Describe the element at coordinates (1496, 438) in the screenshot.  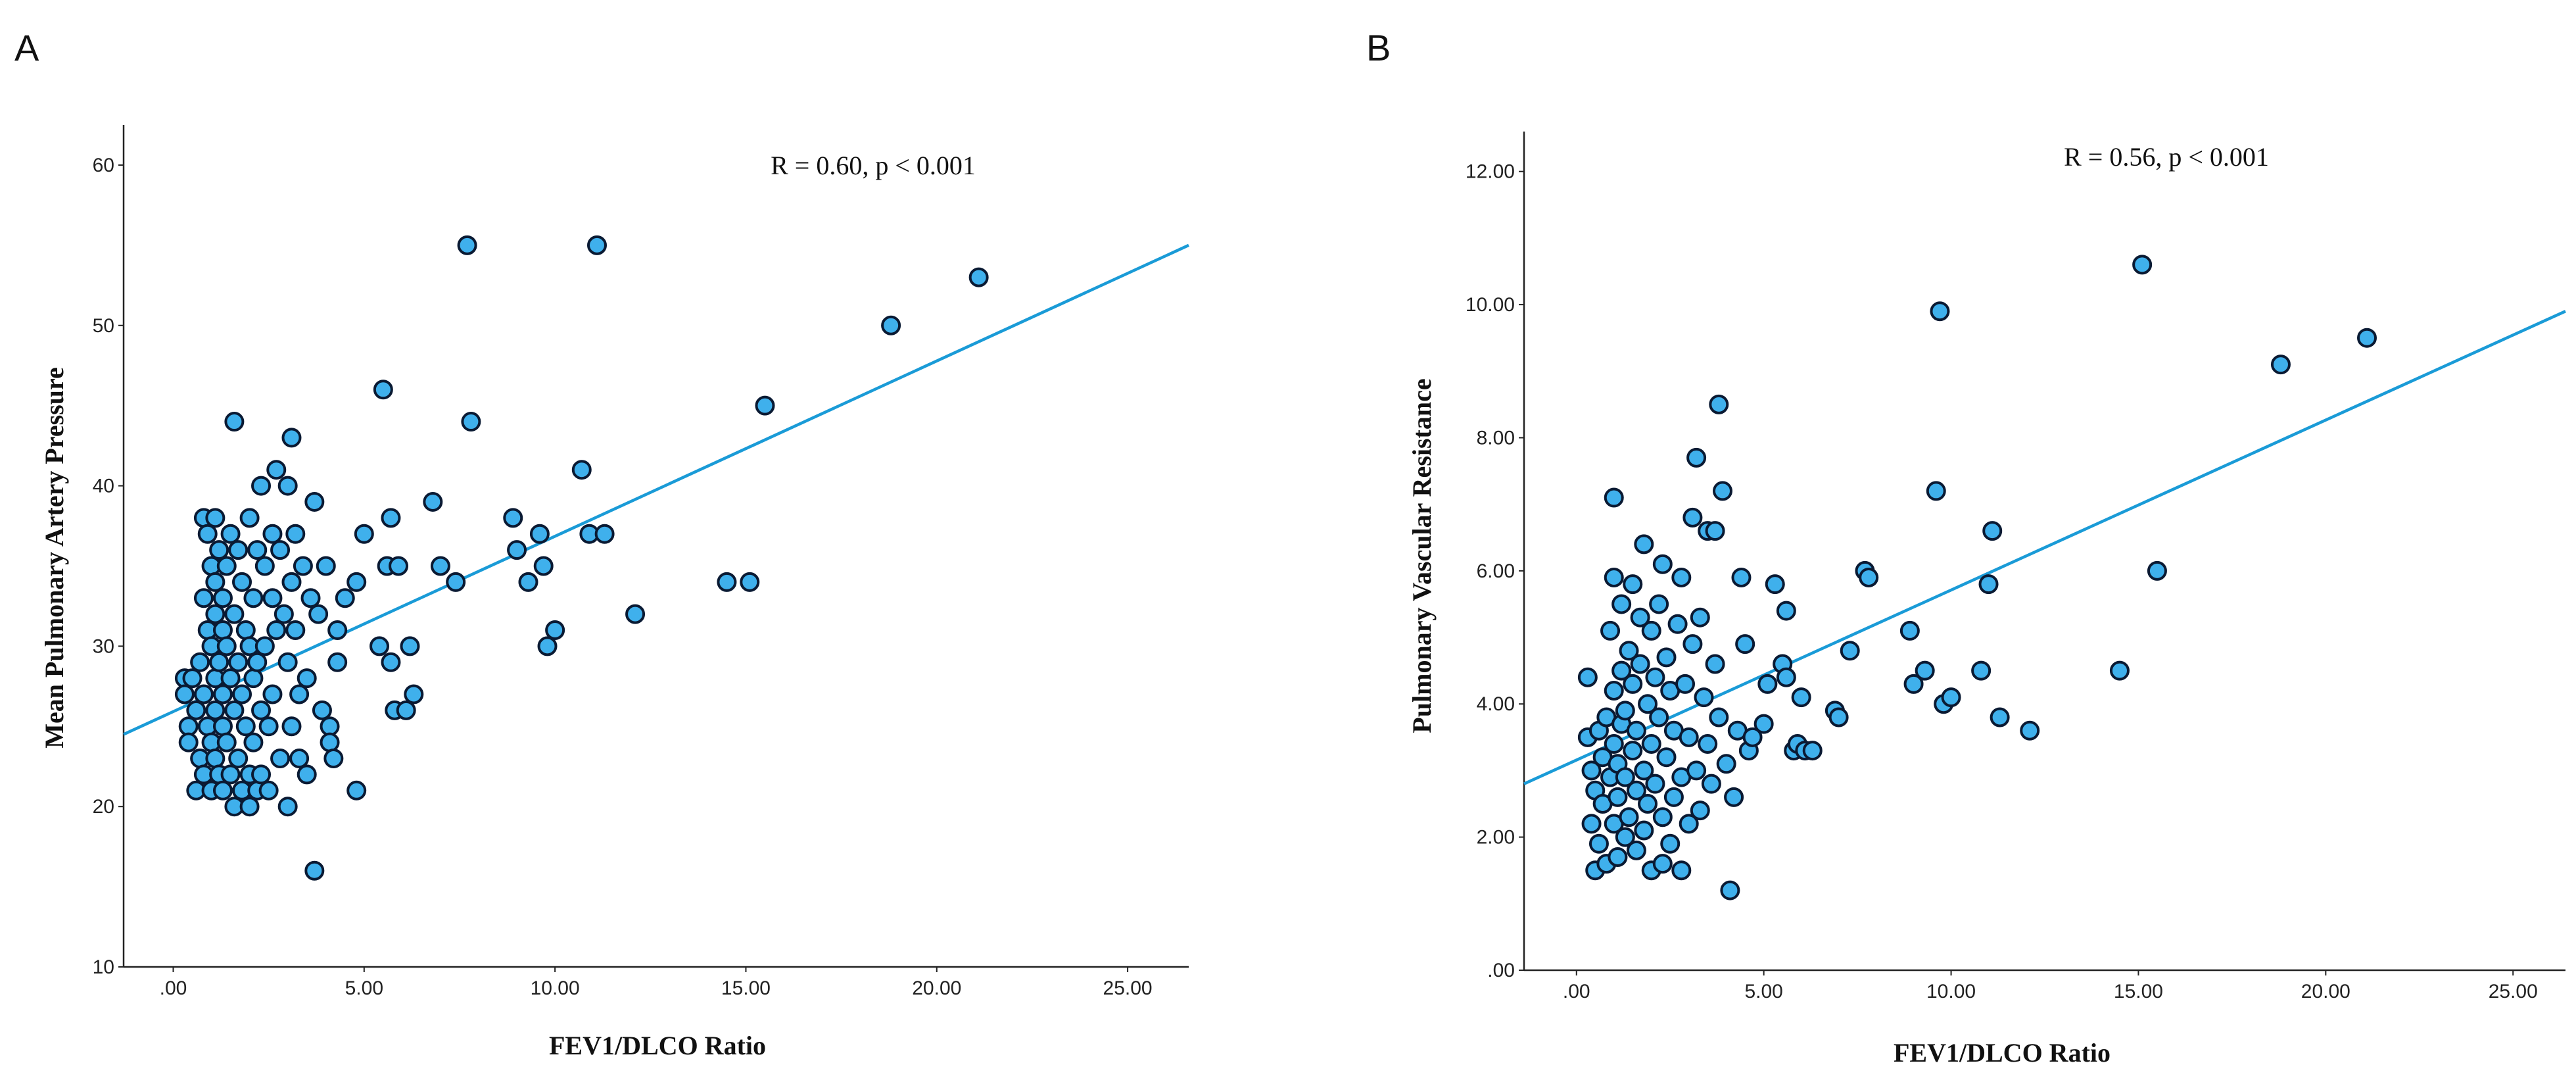
I see `y-tick-label: 8.00` at that location.